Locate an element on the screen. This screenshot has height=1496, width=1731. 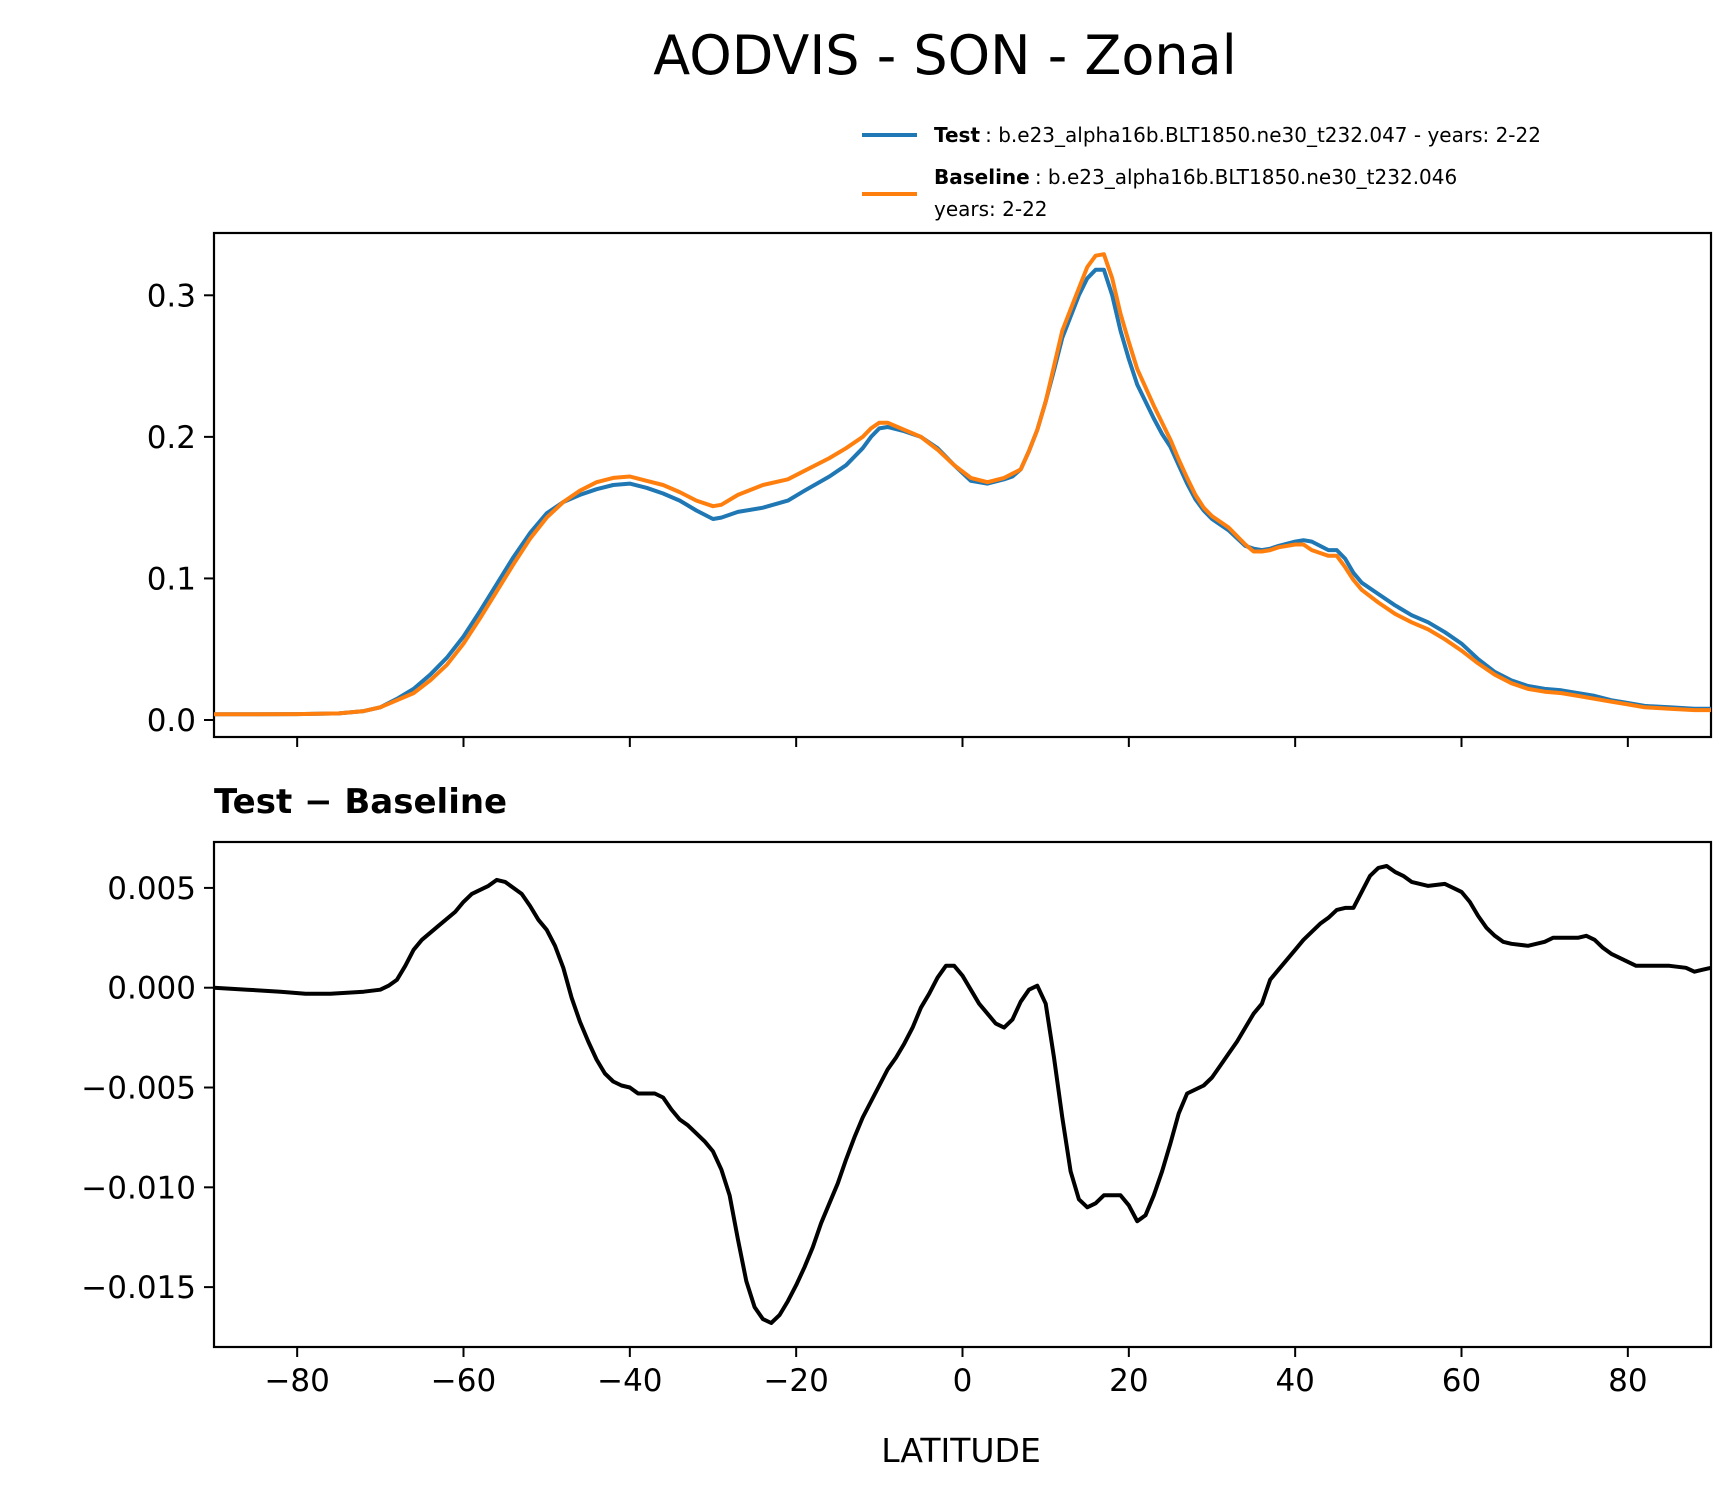
top-y-tick-label: 0.1 is located at coordinates (171, 579).